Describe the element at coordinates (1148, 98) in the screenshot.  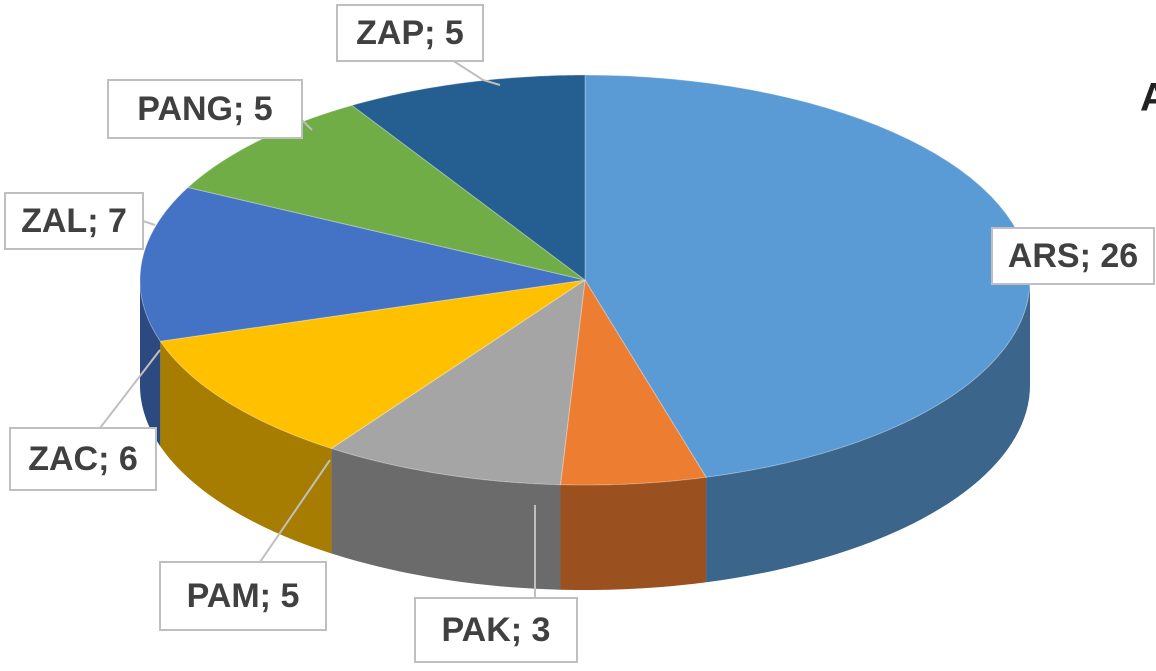
I see `chart-title: A` at that location.